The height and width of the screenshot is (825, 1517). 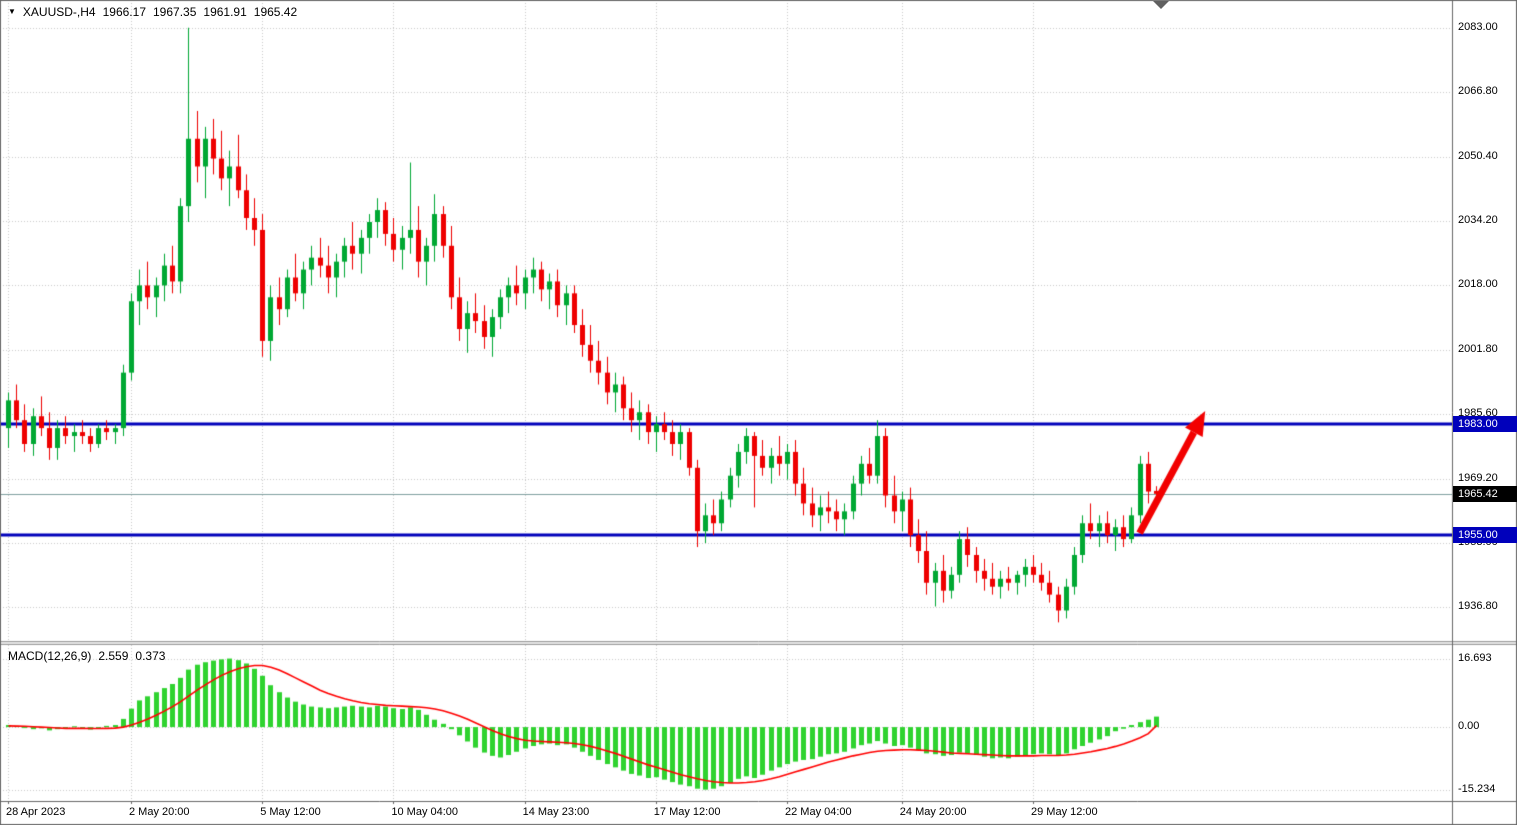 I want to click on price-axis-label: 2018.00, so click(x=1478, y=284).